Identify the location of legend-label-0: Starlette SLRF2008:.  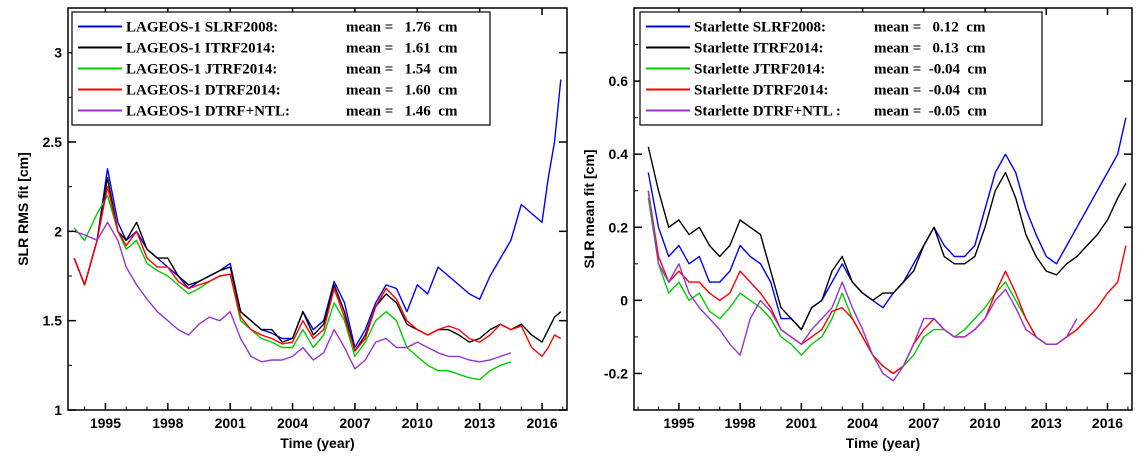
(760, 28).